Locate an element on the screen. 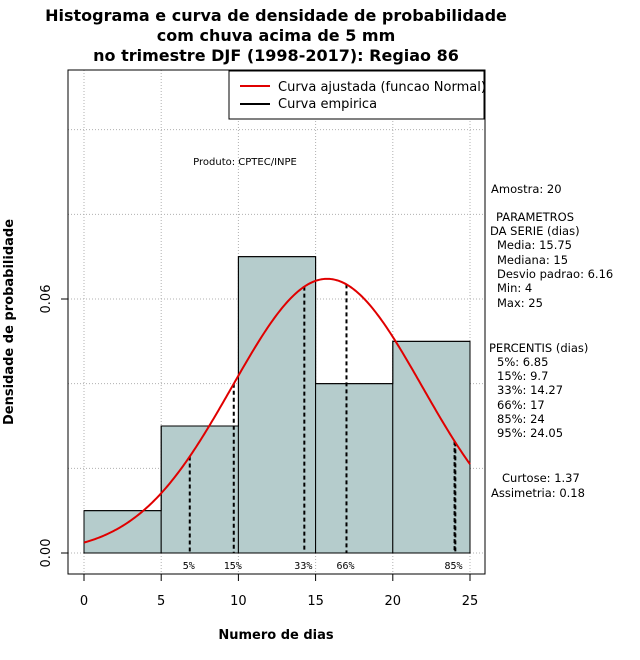  chart-title-line-2: com chuva acima de 5 mm is located at coordinates (276, 35).